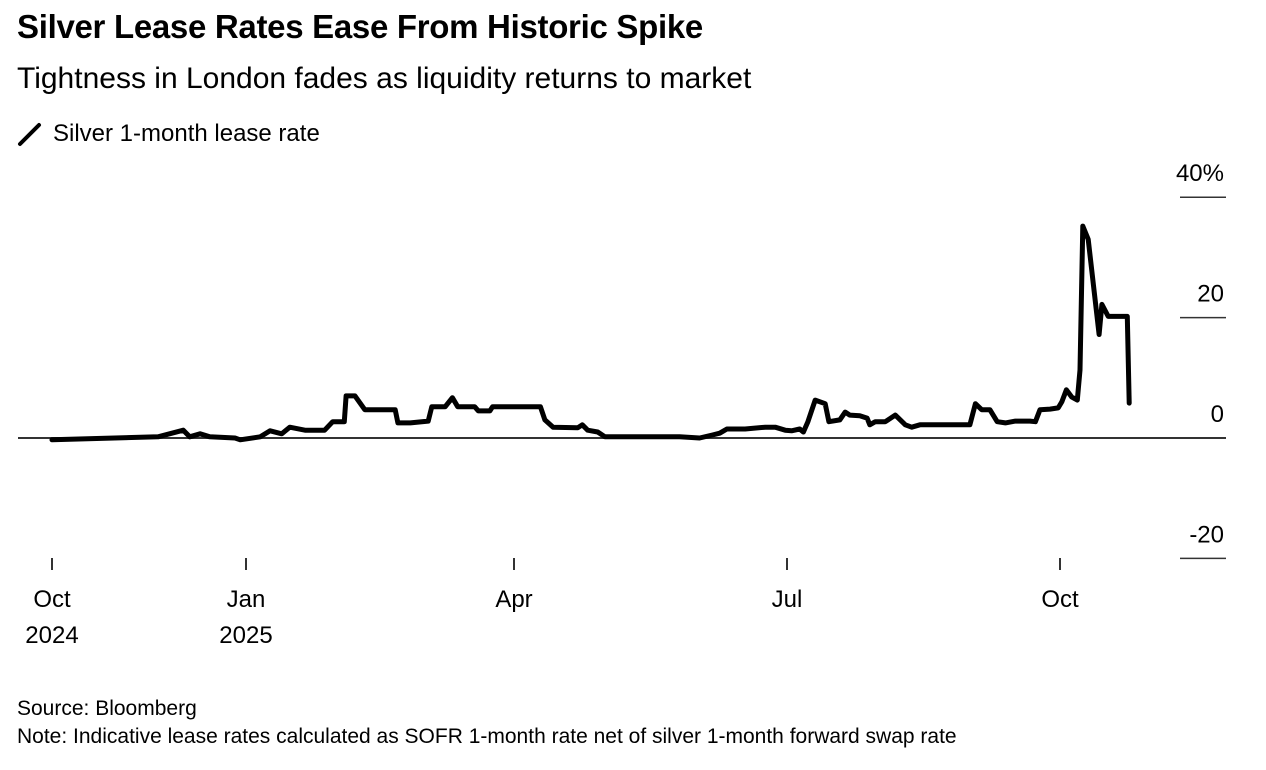  What do you see at coordinates (107, 708) in the screenshot?
I see `source-note: Source: Bloomberg` at bounding box center [107, 708].